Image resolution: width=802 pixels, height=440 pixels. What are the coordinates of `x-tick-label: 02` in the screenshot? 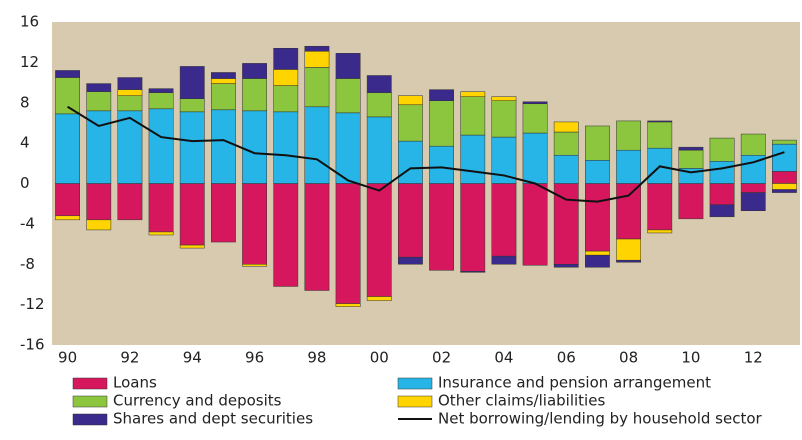 It's located at (441, 358).